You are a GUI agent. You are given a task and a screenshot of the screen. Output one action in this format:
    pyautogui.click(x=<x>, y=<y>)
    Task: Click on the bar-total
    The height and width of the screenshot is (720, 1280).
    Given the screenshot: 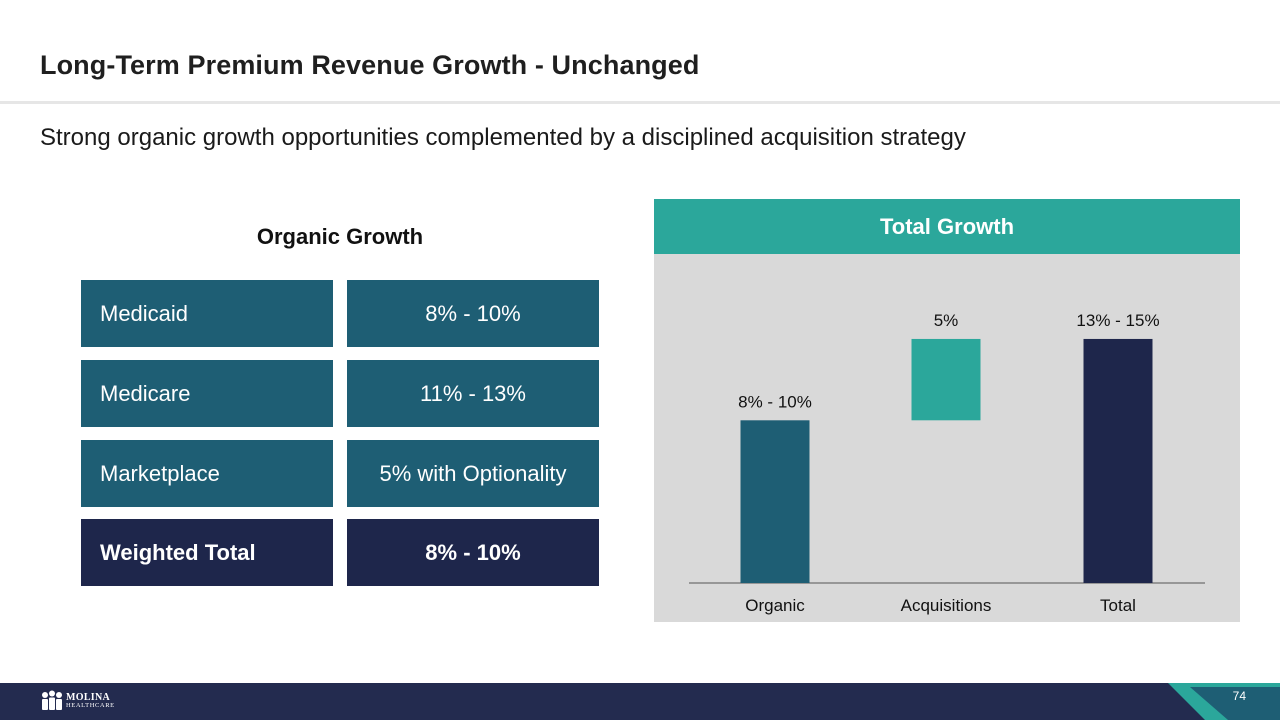 What is the action you would take?
    pyautogui.click(x=1118, y=460)
    